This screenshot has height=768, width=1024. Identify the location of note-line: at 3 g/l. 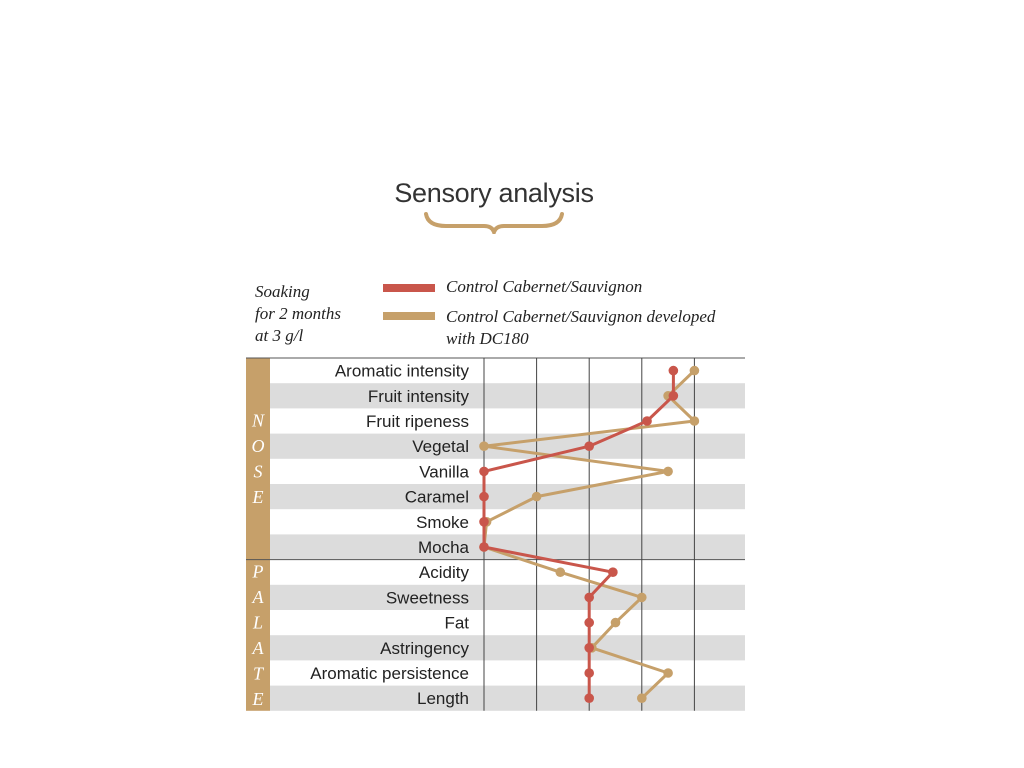
(279, 335).